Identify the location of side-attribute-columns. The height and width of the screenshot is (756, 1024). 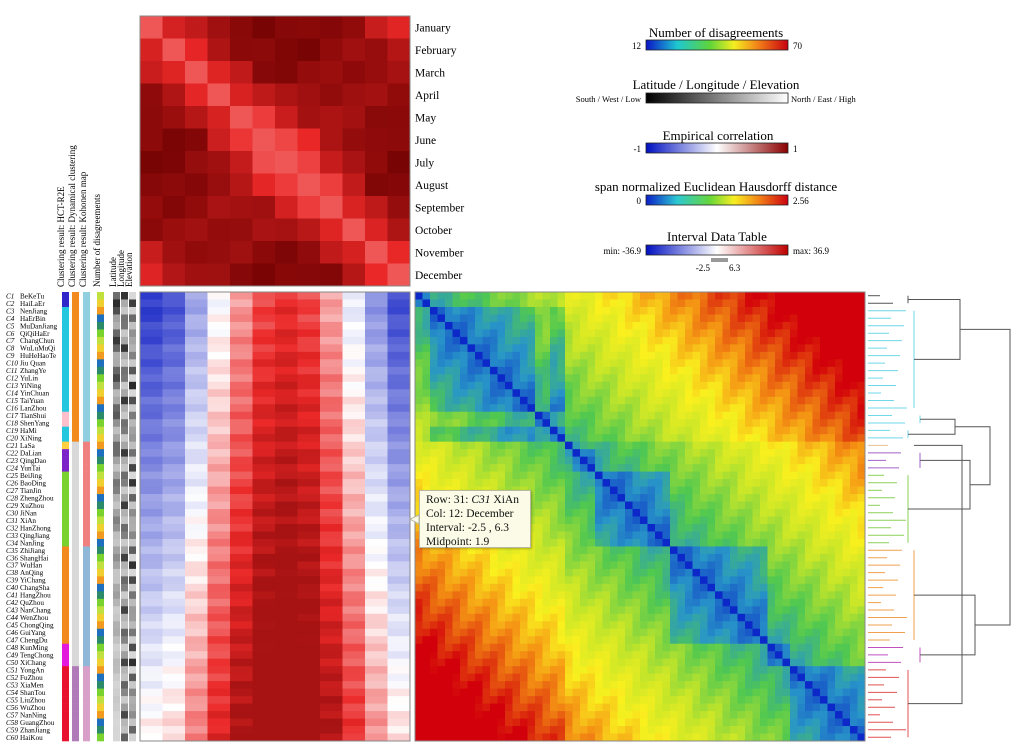
(99, 517).